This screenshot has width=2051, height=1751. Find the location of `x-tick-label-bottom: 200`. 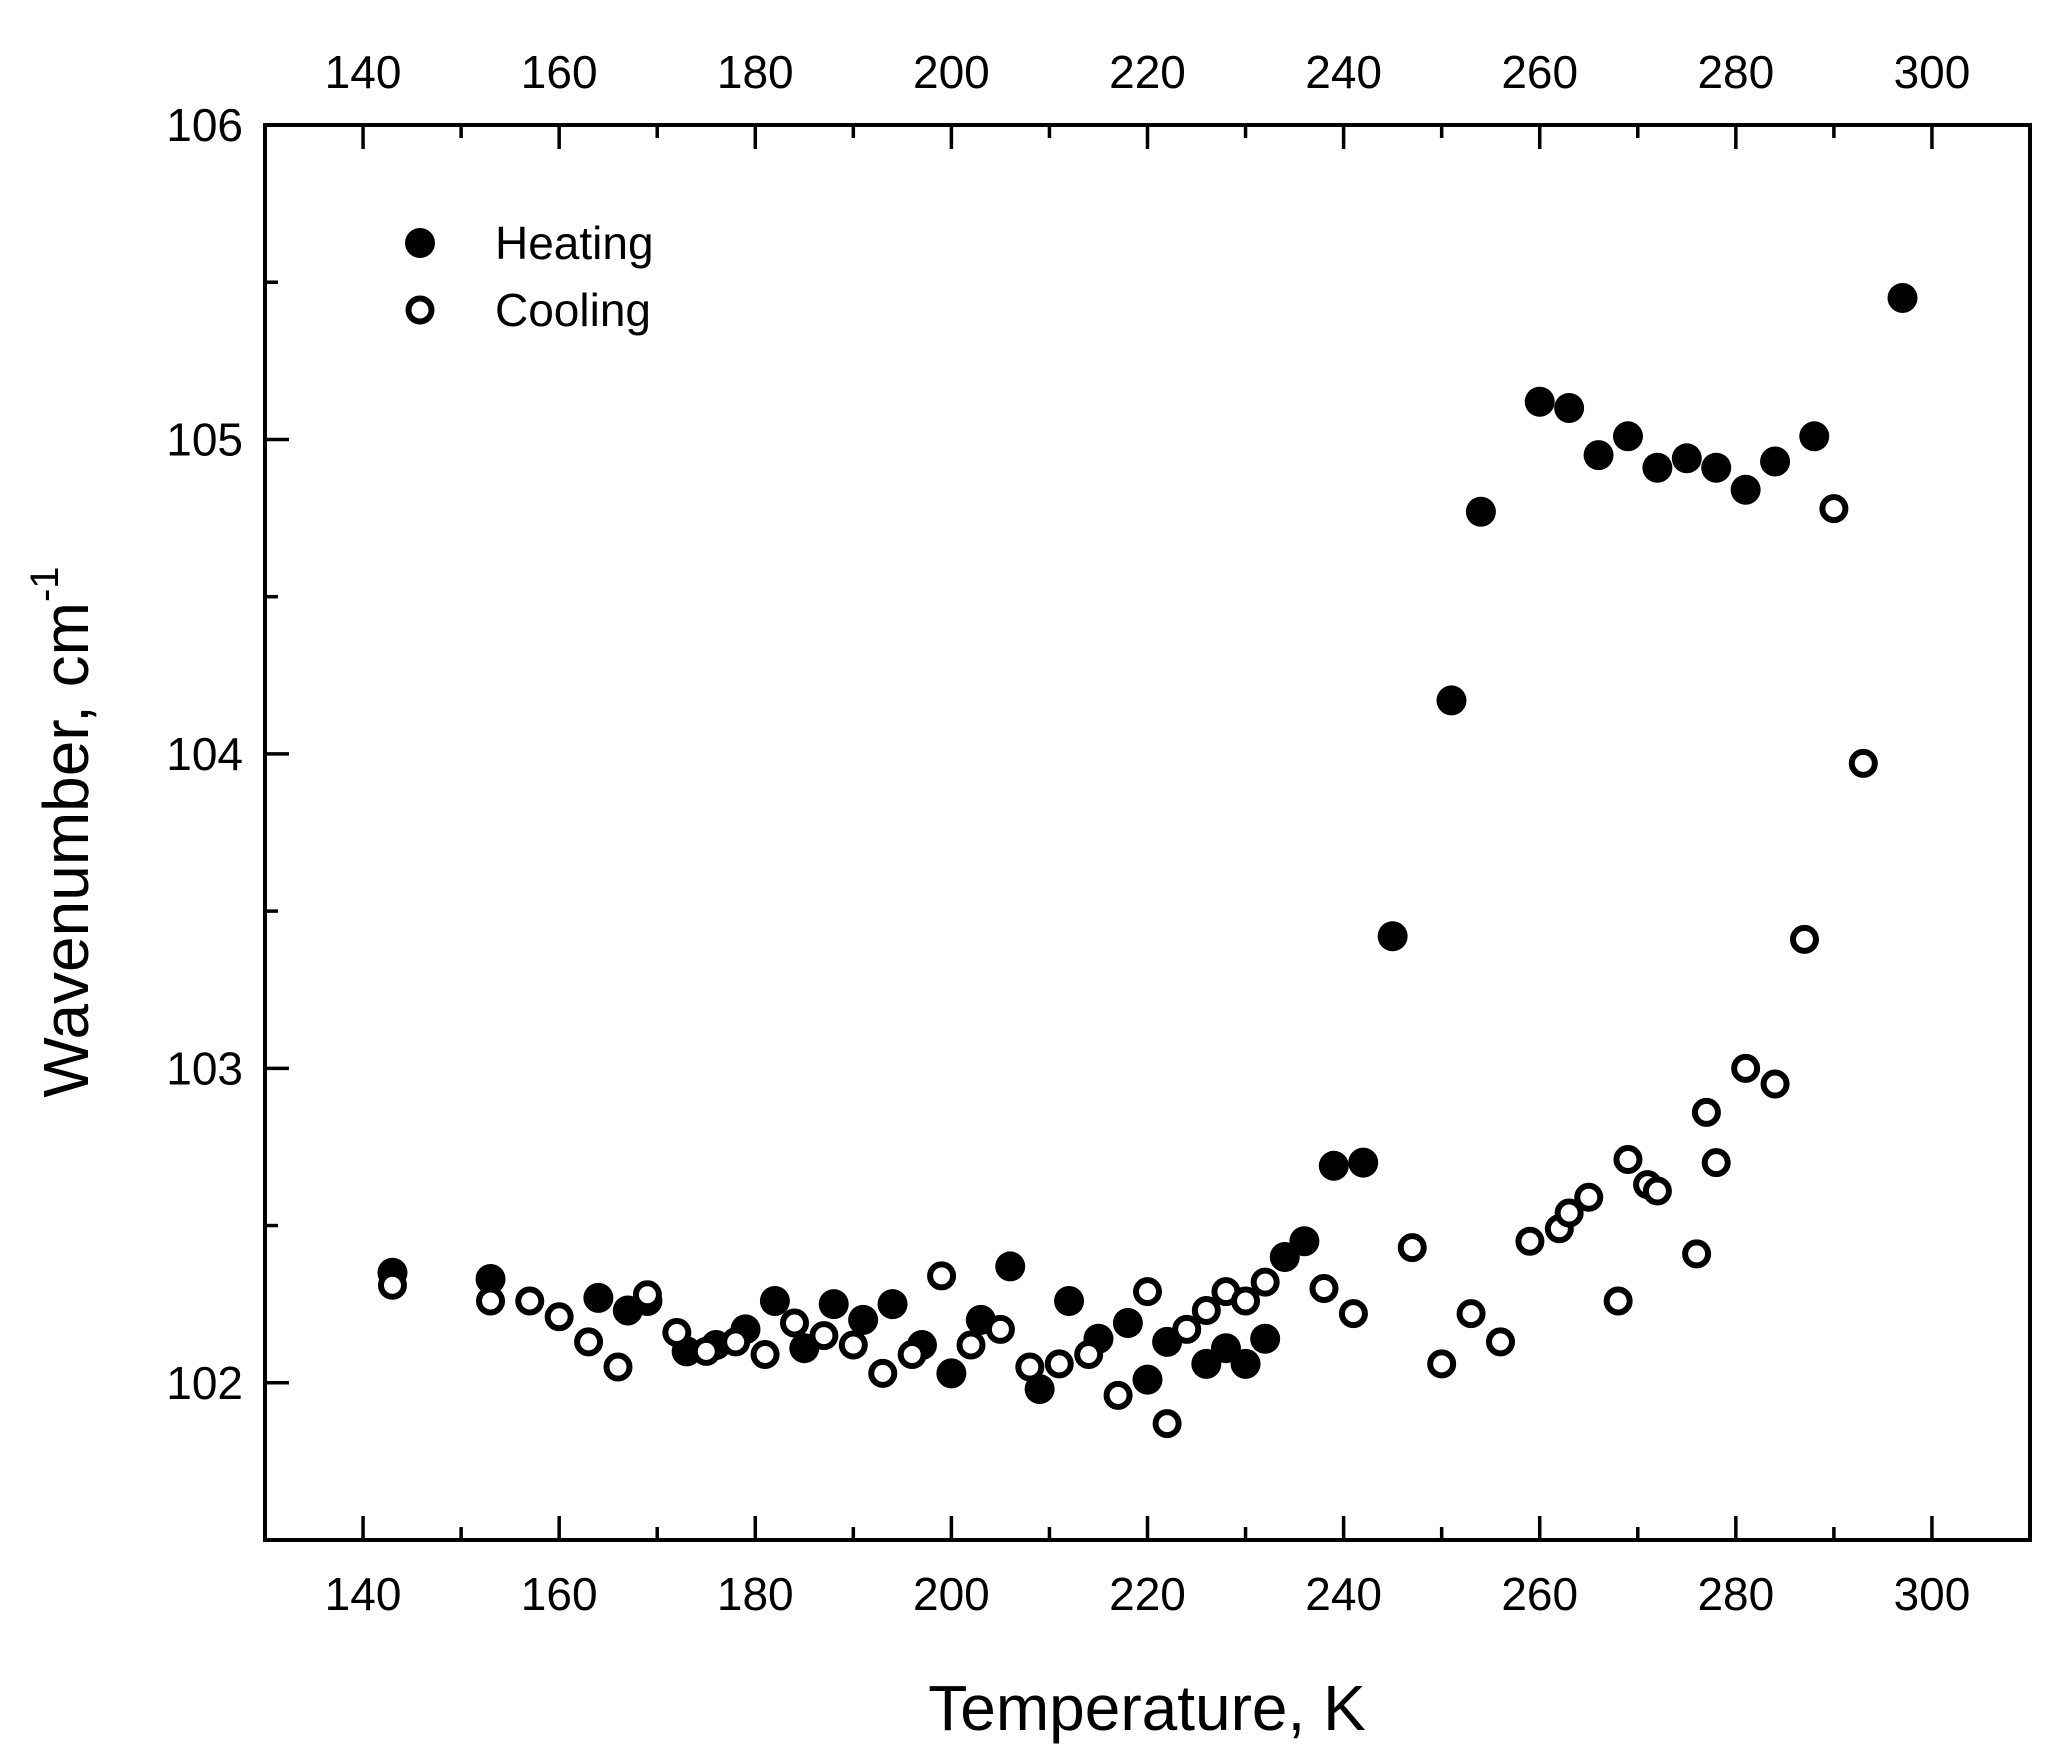

x-tick-label-bottom: 200 is located at coordinates (951, 1594).